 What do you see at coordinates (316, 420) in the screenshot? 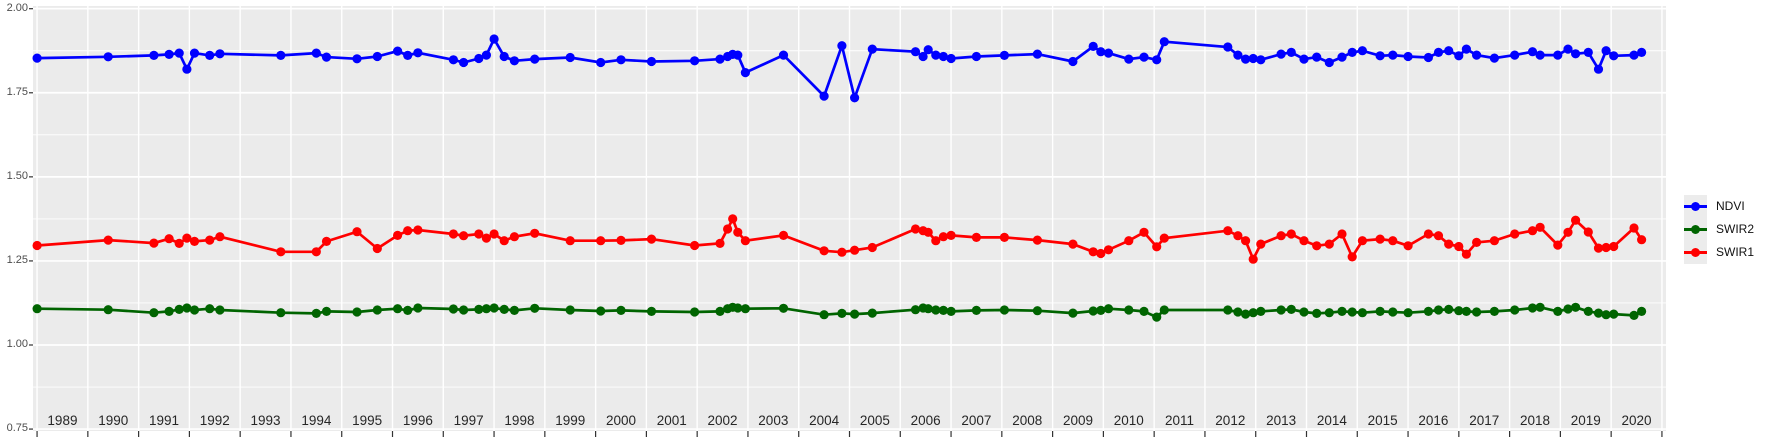
I see `x-axis-tick-label: 1994` at bounding box center [316, 420].